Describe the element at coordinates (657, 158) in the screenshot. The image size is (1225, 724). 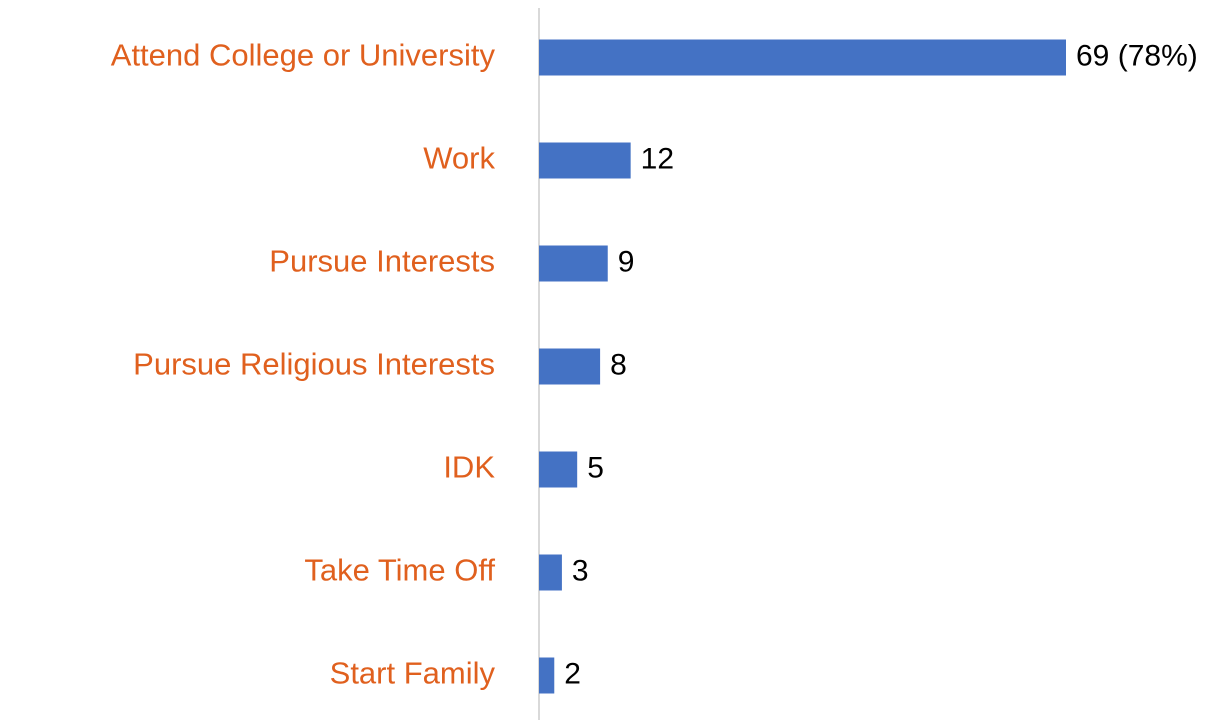
I see `value-label: 12` at that location.